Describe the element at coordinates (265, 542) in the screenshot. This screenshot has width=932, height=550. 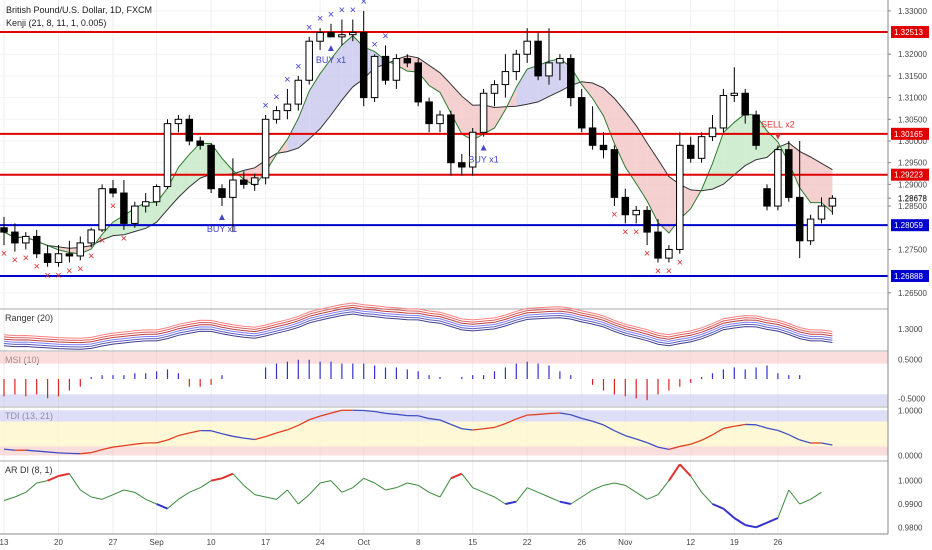
I see `x-tick-label: 17` at that location.